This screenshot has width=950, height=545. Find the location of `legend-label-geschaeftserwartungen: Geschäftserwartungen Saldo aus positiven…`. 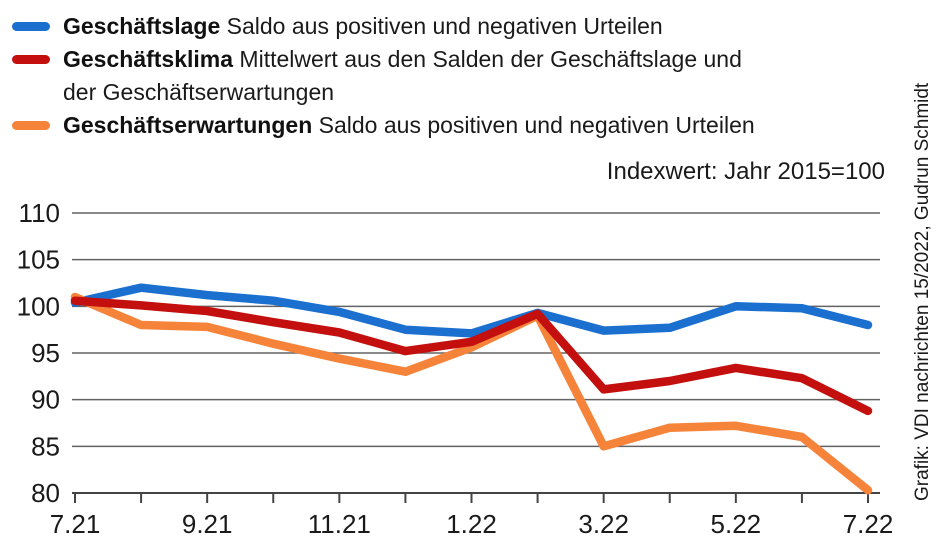

legend-label-geschaeftserwartungen: Geschäftserwartungen Saldo aus positiven… is located at coordinates (409, 125).